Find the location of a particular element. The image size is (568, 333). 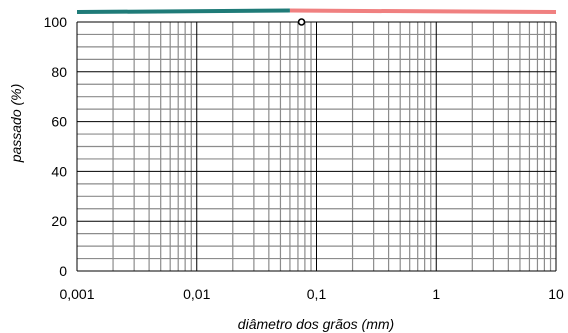

x-tick-label: 0,001 is located at coordinates (76, 294).